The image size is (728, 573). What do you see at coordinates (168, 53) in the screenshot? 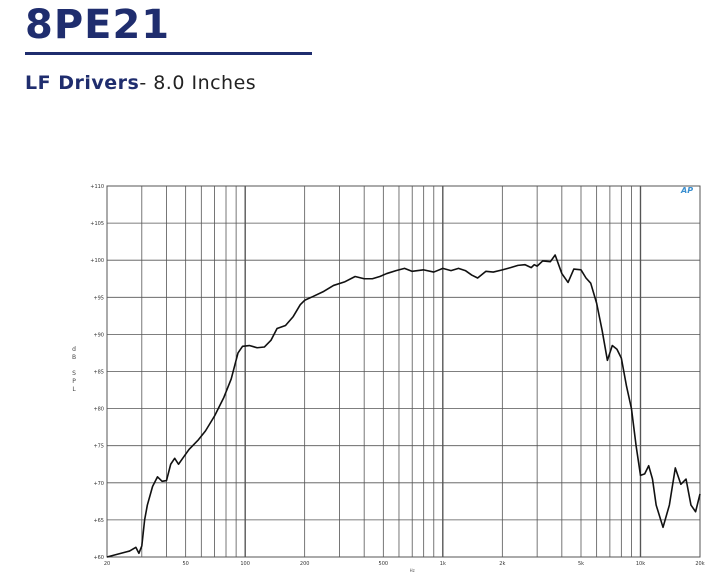
I see `title-rule` at bounding box center [168, 53].